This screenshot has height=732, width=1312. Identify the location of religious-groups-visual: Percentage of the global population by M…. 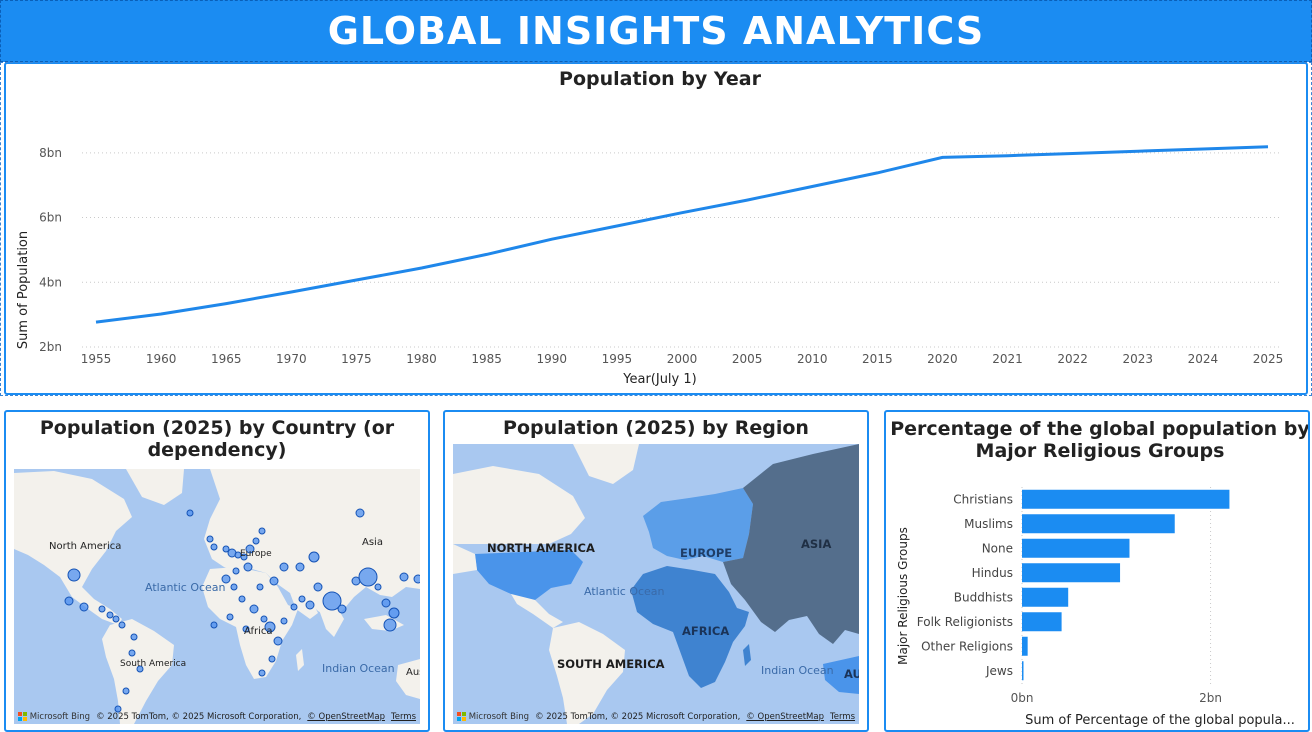
(1097, 571).